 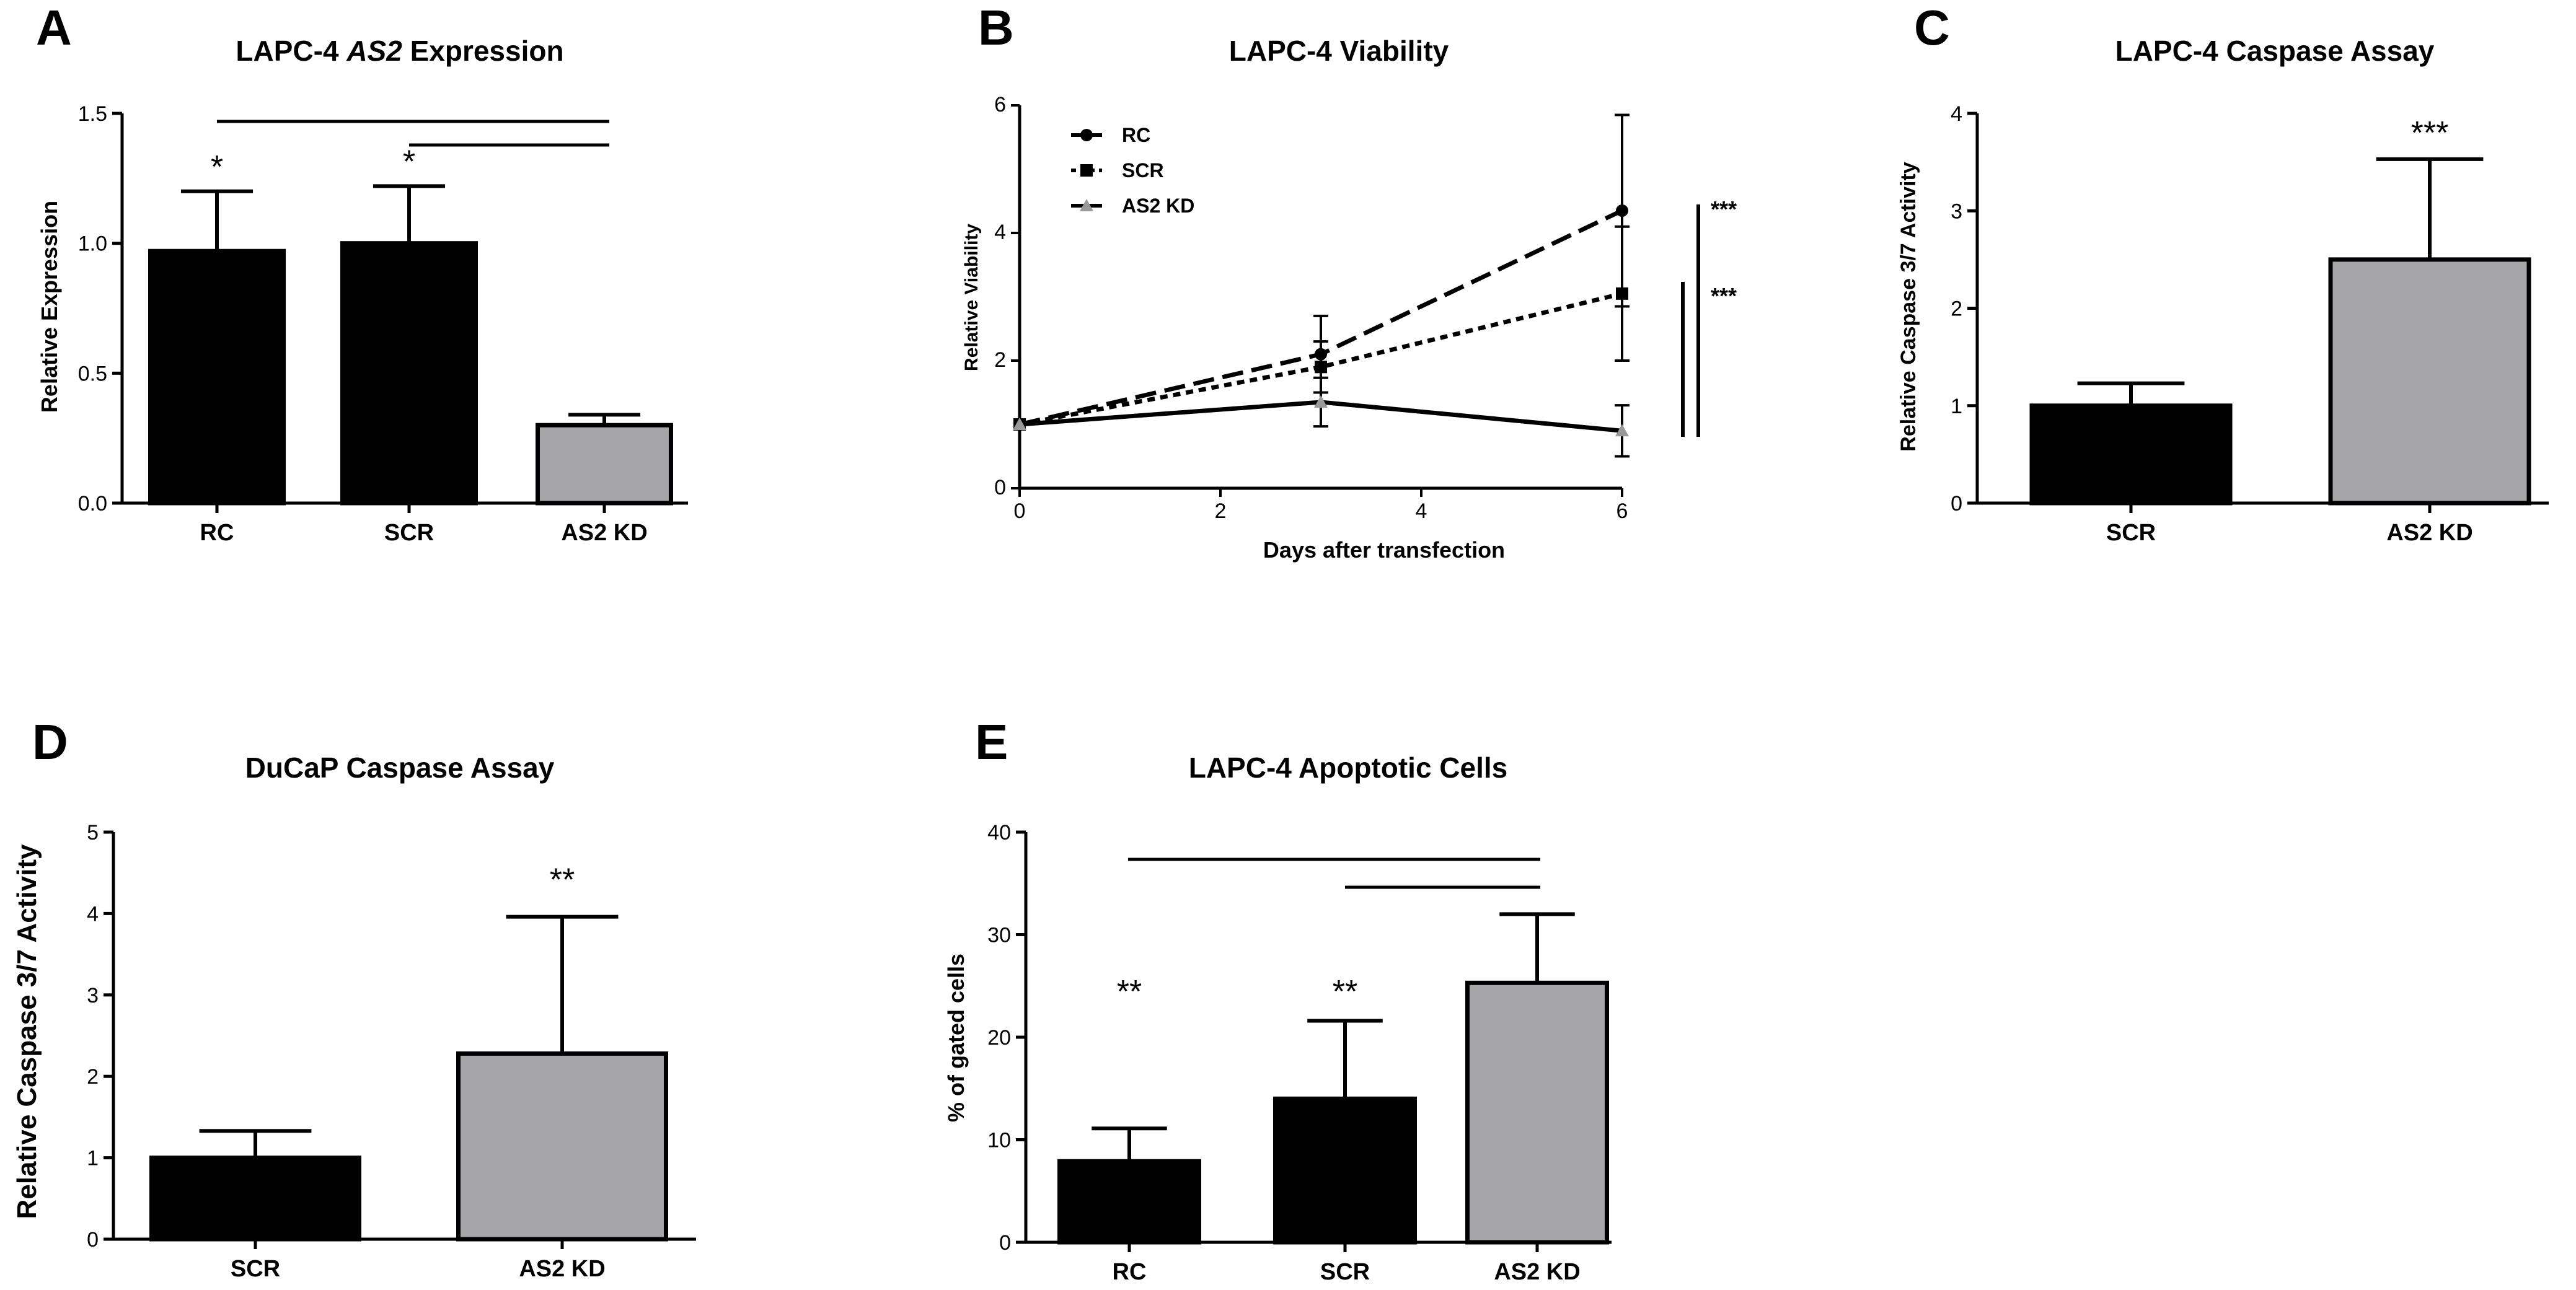 What do you see at coordinates (1724, 209) in the screenshot?
I see `panel-b-significance-rc: ***` at bounding box center [1724, 209].